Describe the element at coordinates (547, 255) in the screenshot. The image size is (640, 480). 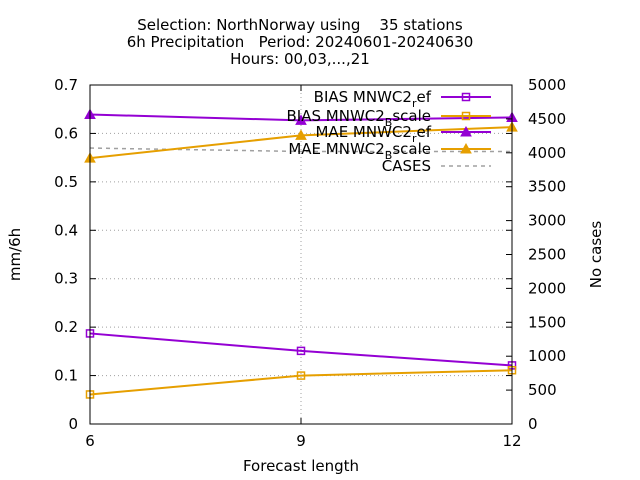
I see `y2-tick-label: 2500` at that location.